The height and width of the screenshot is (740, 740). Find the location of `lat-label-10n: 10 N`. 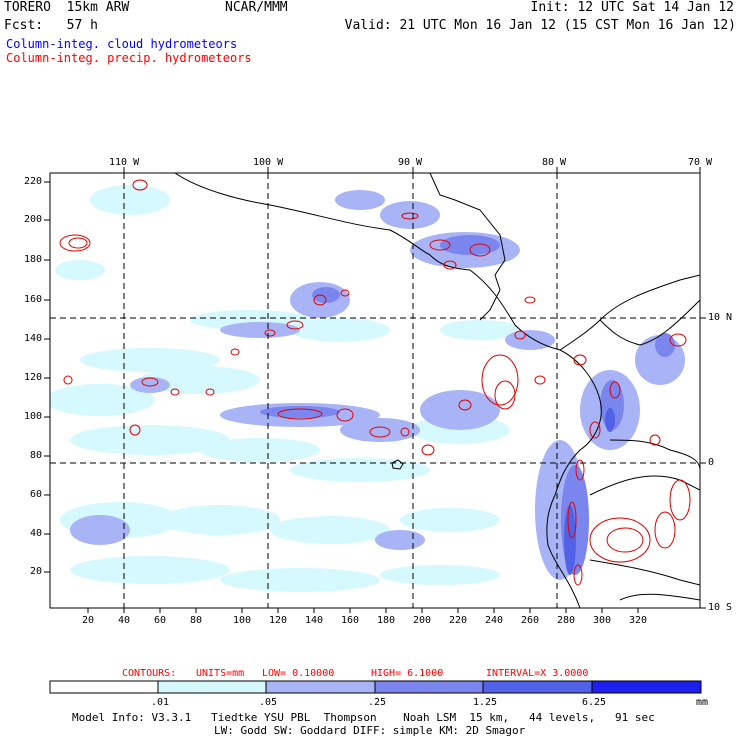

lat-label-10n: 10 N is located at coordinates (720, 317).